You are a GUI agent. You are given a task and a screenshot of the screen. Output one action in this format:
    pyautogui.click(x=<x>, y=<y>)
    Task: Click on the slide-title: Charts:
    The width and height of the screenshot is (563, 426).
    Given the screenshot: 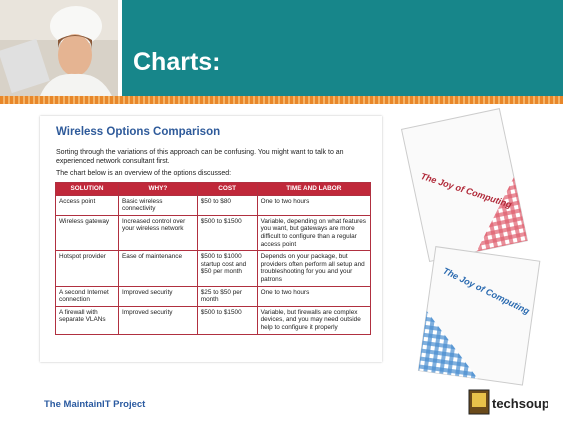 What is the action you would take?
    pyautogui.click(x=177, y=62)
    